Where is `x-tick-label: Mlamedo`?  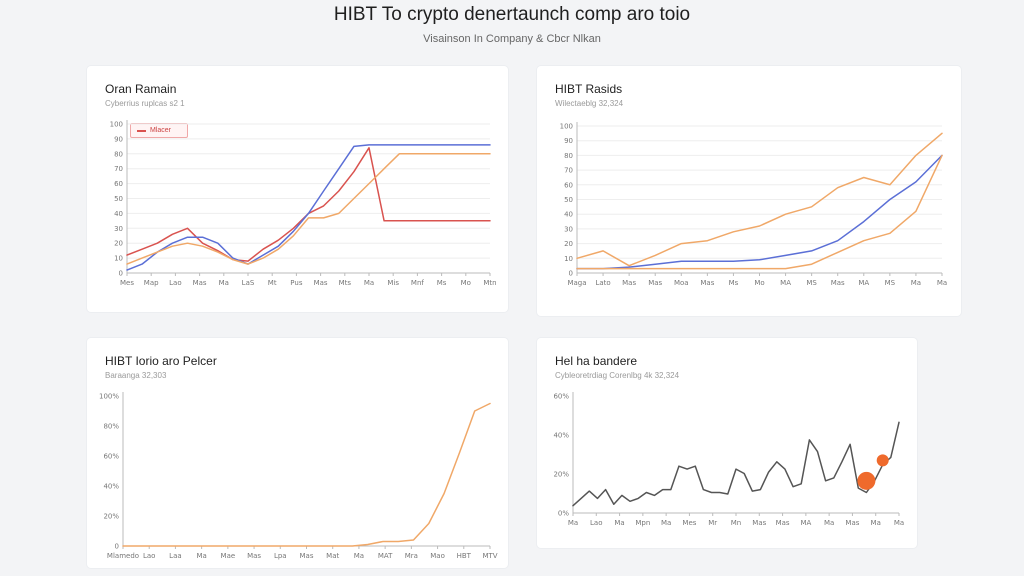 x-tick-label: Mlamedo is located at coordinates (123, 556).